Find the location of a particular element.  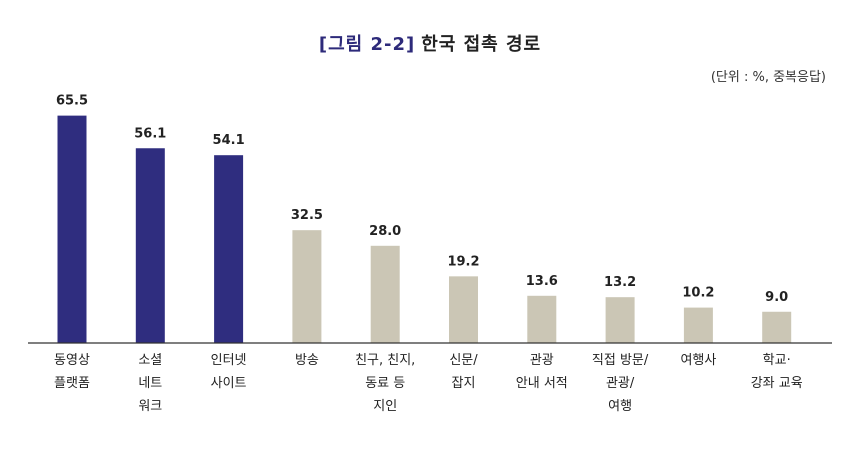

category-label: 학교· 강좌 교육 is located at coordinates (777, 372).